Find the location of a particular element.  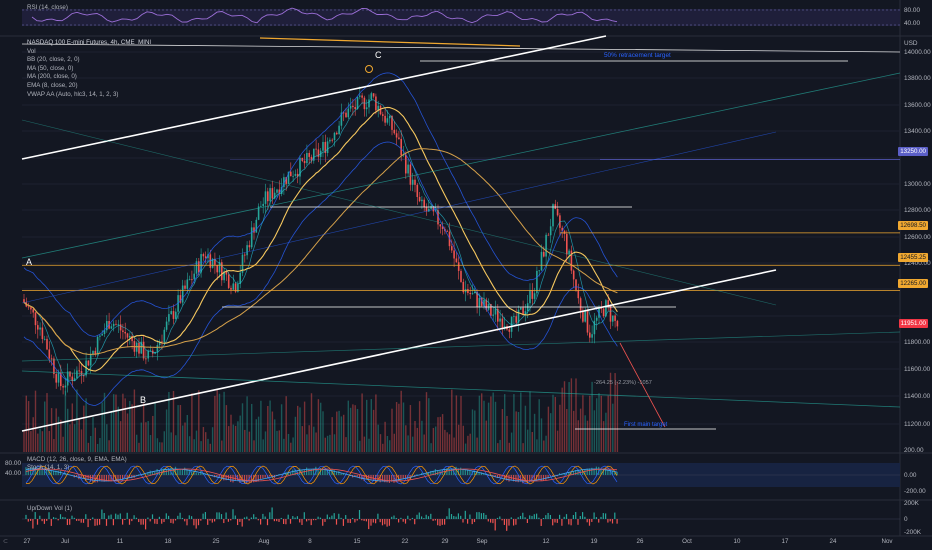

legend-item-vol: Vol is located at coordinates (31, 51).